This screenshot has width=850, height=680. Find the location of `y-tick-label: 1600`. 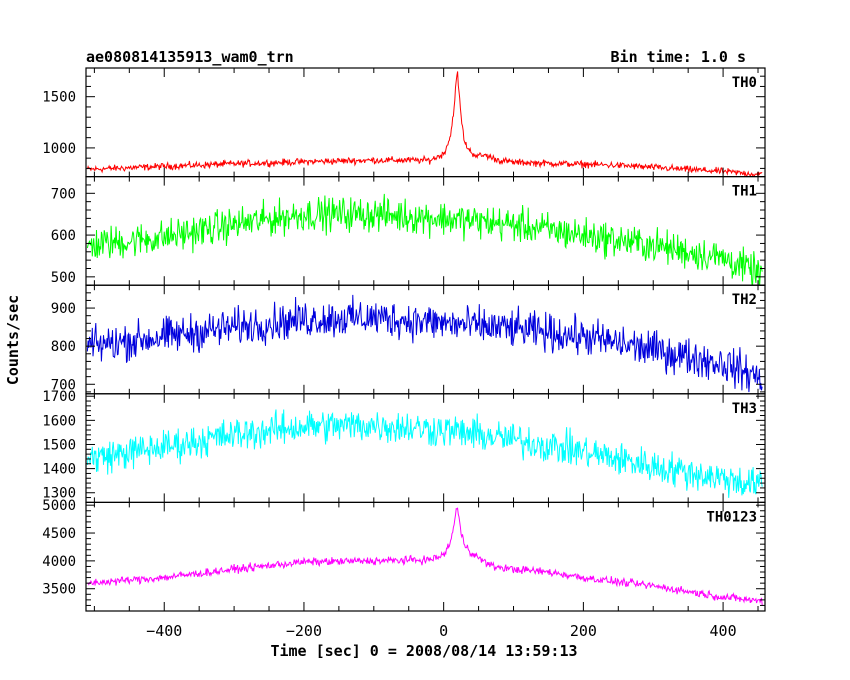

y-tick-label: 1600 is located at coordinates (59, 421).